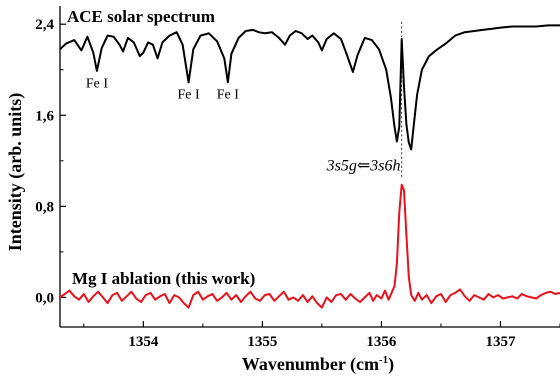 This screenshot has width=560, height=380. I want to click on transition-arrow: ⇐, so click(363, 165).